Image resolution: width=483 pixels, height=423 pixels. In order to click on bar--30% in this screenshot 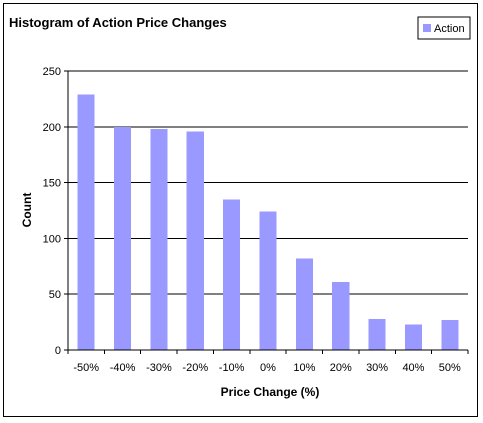, I will do `click(159, 239)`.